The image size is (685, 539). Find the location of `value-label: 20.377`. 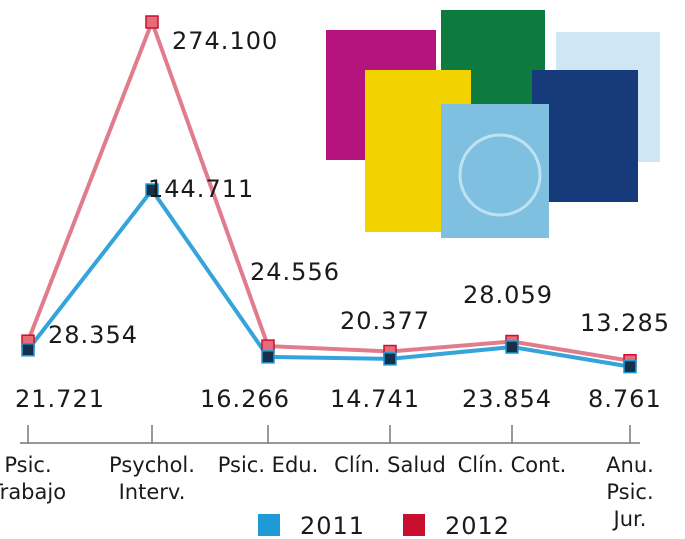

value-label: 20.377 is located at coordinates (385, 321).